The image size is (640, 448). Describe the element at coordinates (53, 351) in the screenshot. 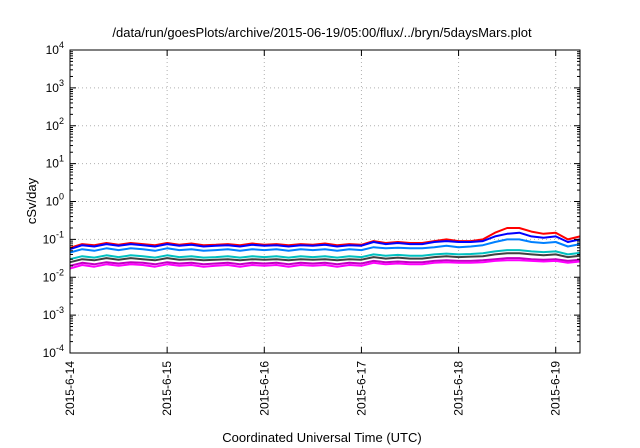

I see `y-tick-label: 10⁻⁴` at that location.